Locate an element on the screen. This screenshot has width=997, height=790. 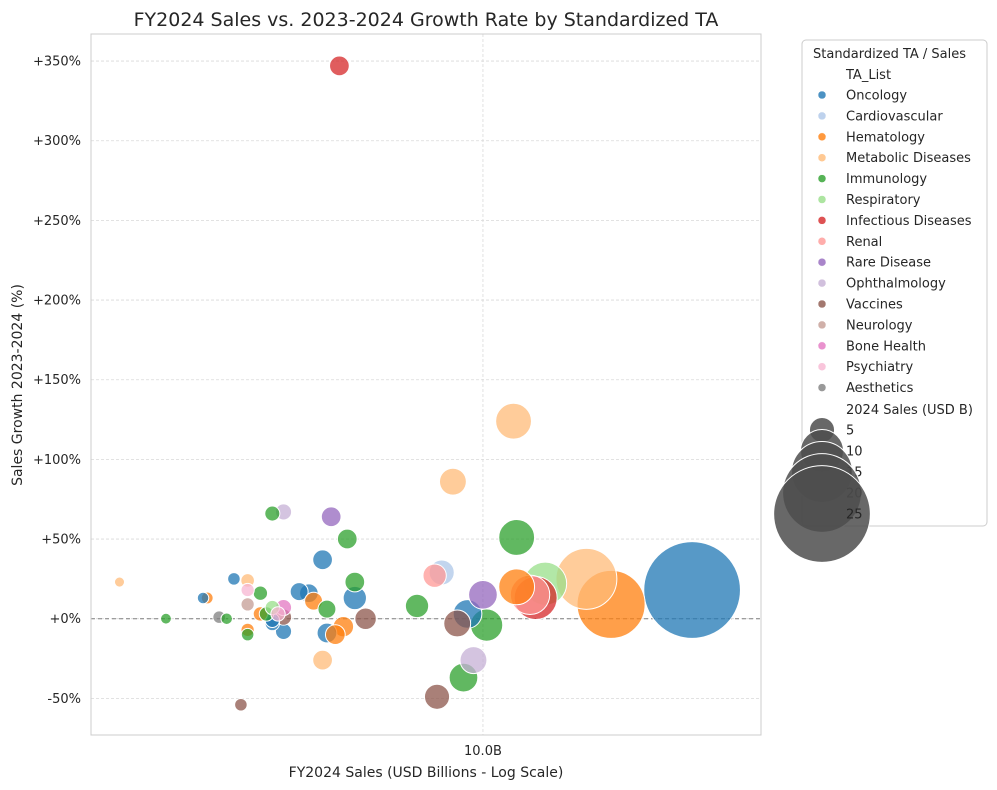
x-tick-labels: 10.0B is located at coordinates (483, 751).